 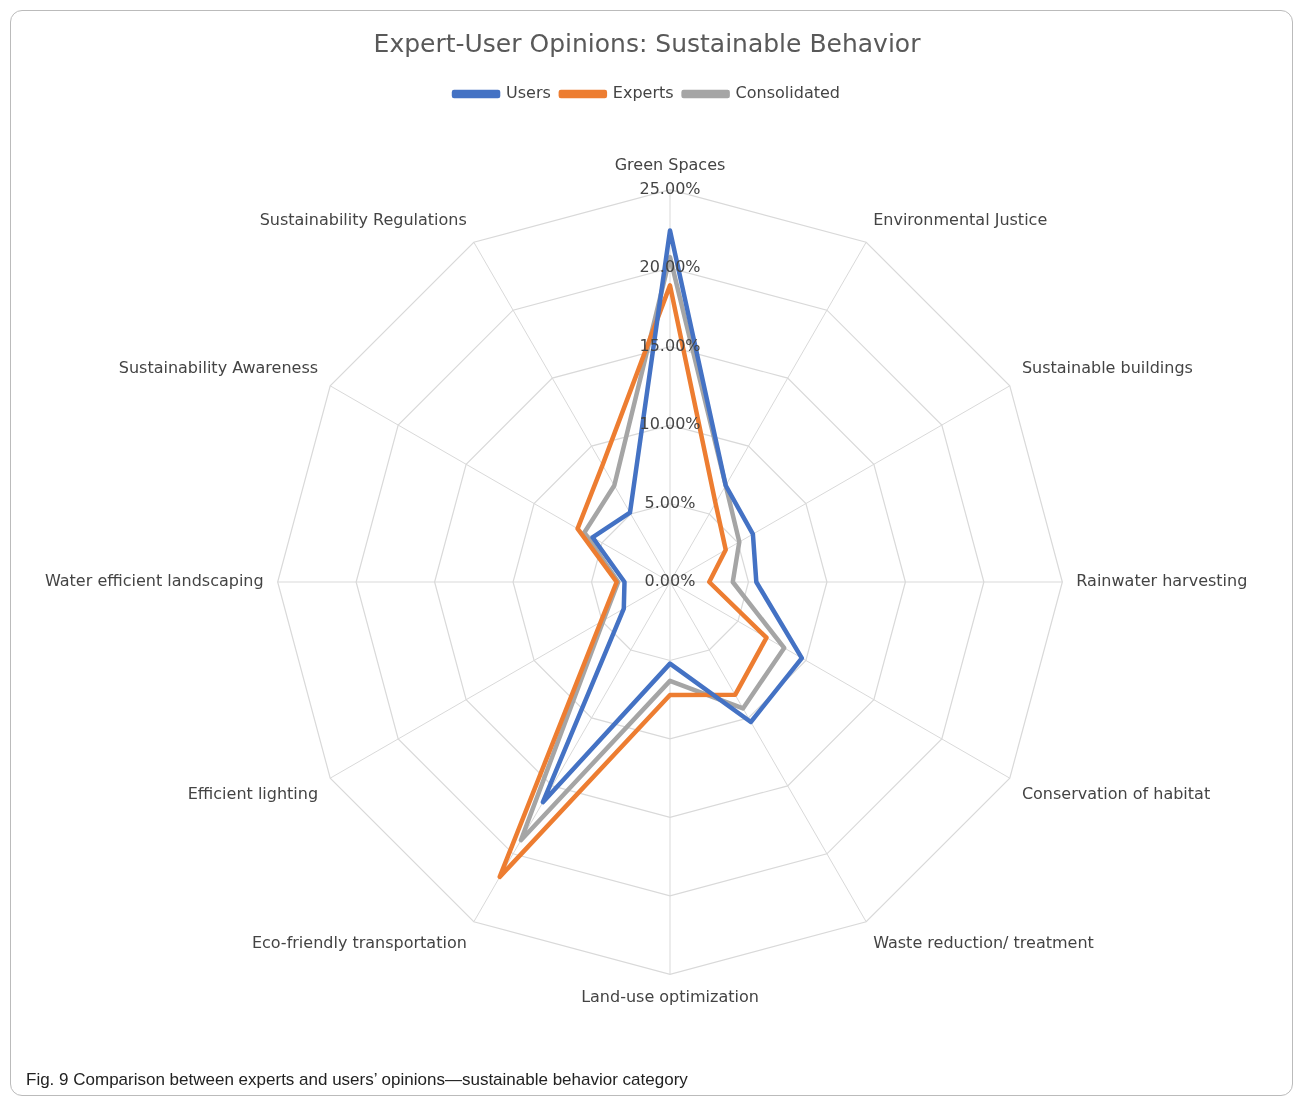 I want to click on spoke-label: Green Spaces, so click(x=670, y=165).